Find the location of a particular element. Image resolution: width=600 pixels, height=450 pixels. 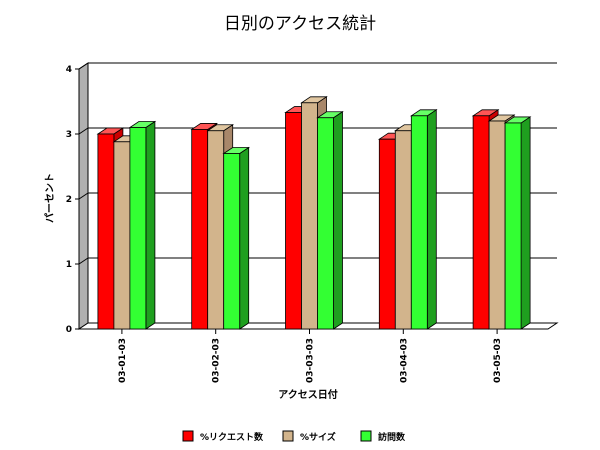

x-tick-label: 03-01-03 is located at coordinates (123, 360).